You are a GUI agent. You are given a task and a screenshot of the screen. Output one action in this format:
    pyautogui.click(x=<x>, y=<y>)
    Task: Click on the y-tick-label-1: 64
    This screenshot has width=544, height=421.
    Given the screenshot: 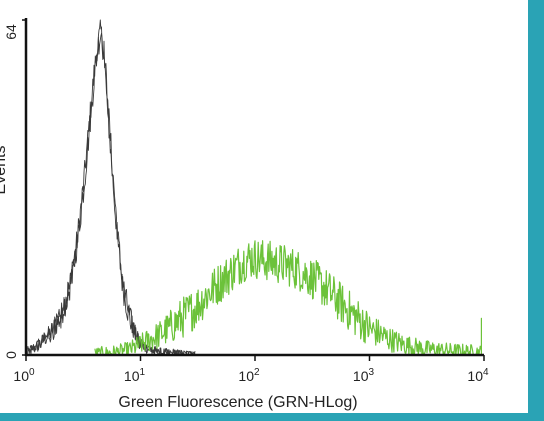 What is the action you would take?
    pyautogui.click(x=11, y=32)
    